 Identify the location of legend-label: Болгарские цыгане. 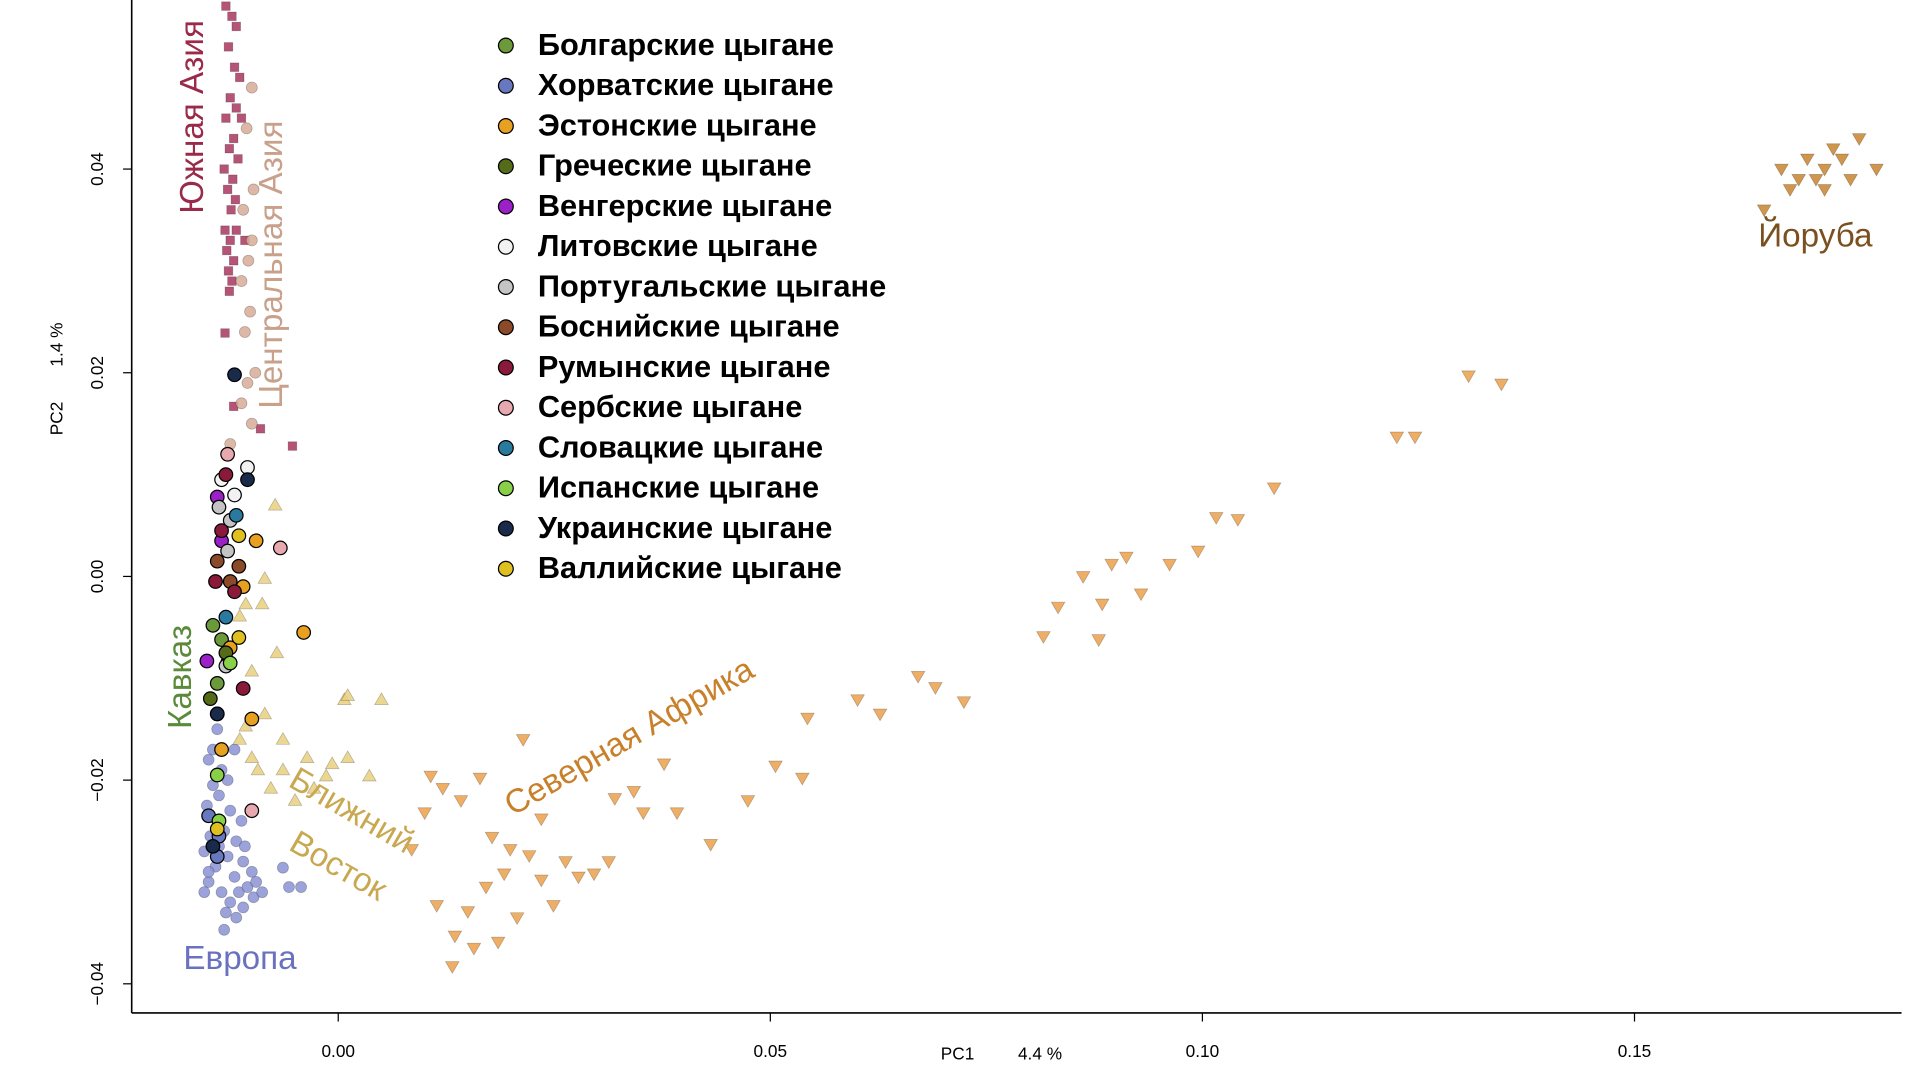
(686, 44).